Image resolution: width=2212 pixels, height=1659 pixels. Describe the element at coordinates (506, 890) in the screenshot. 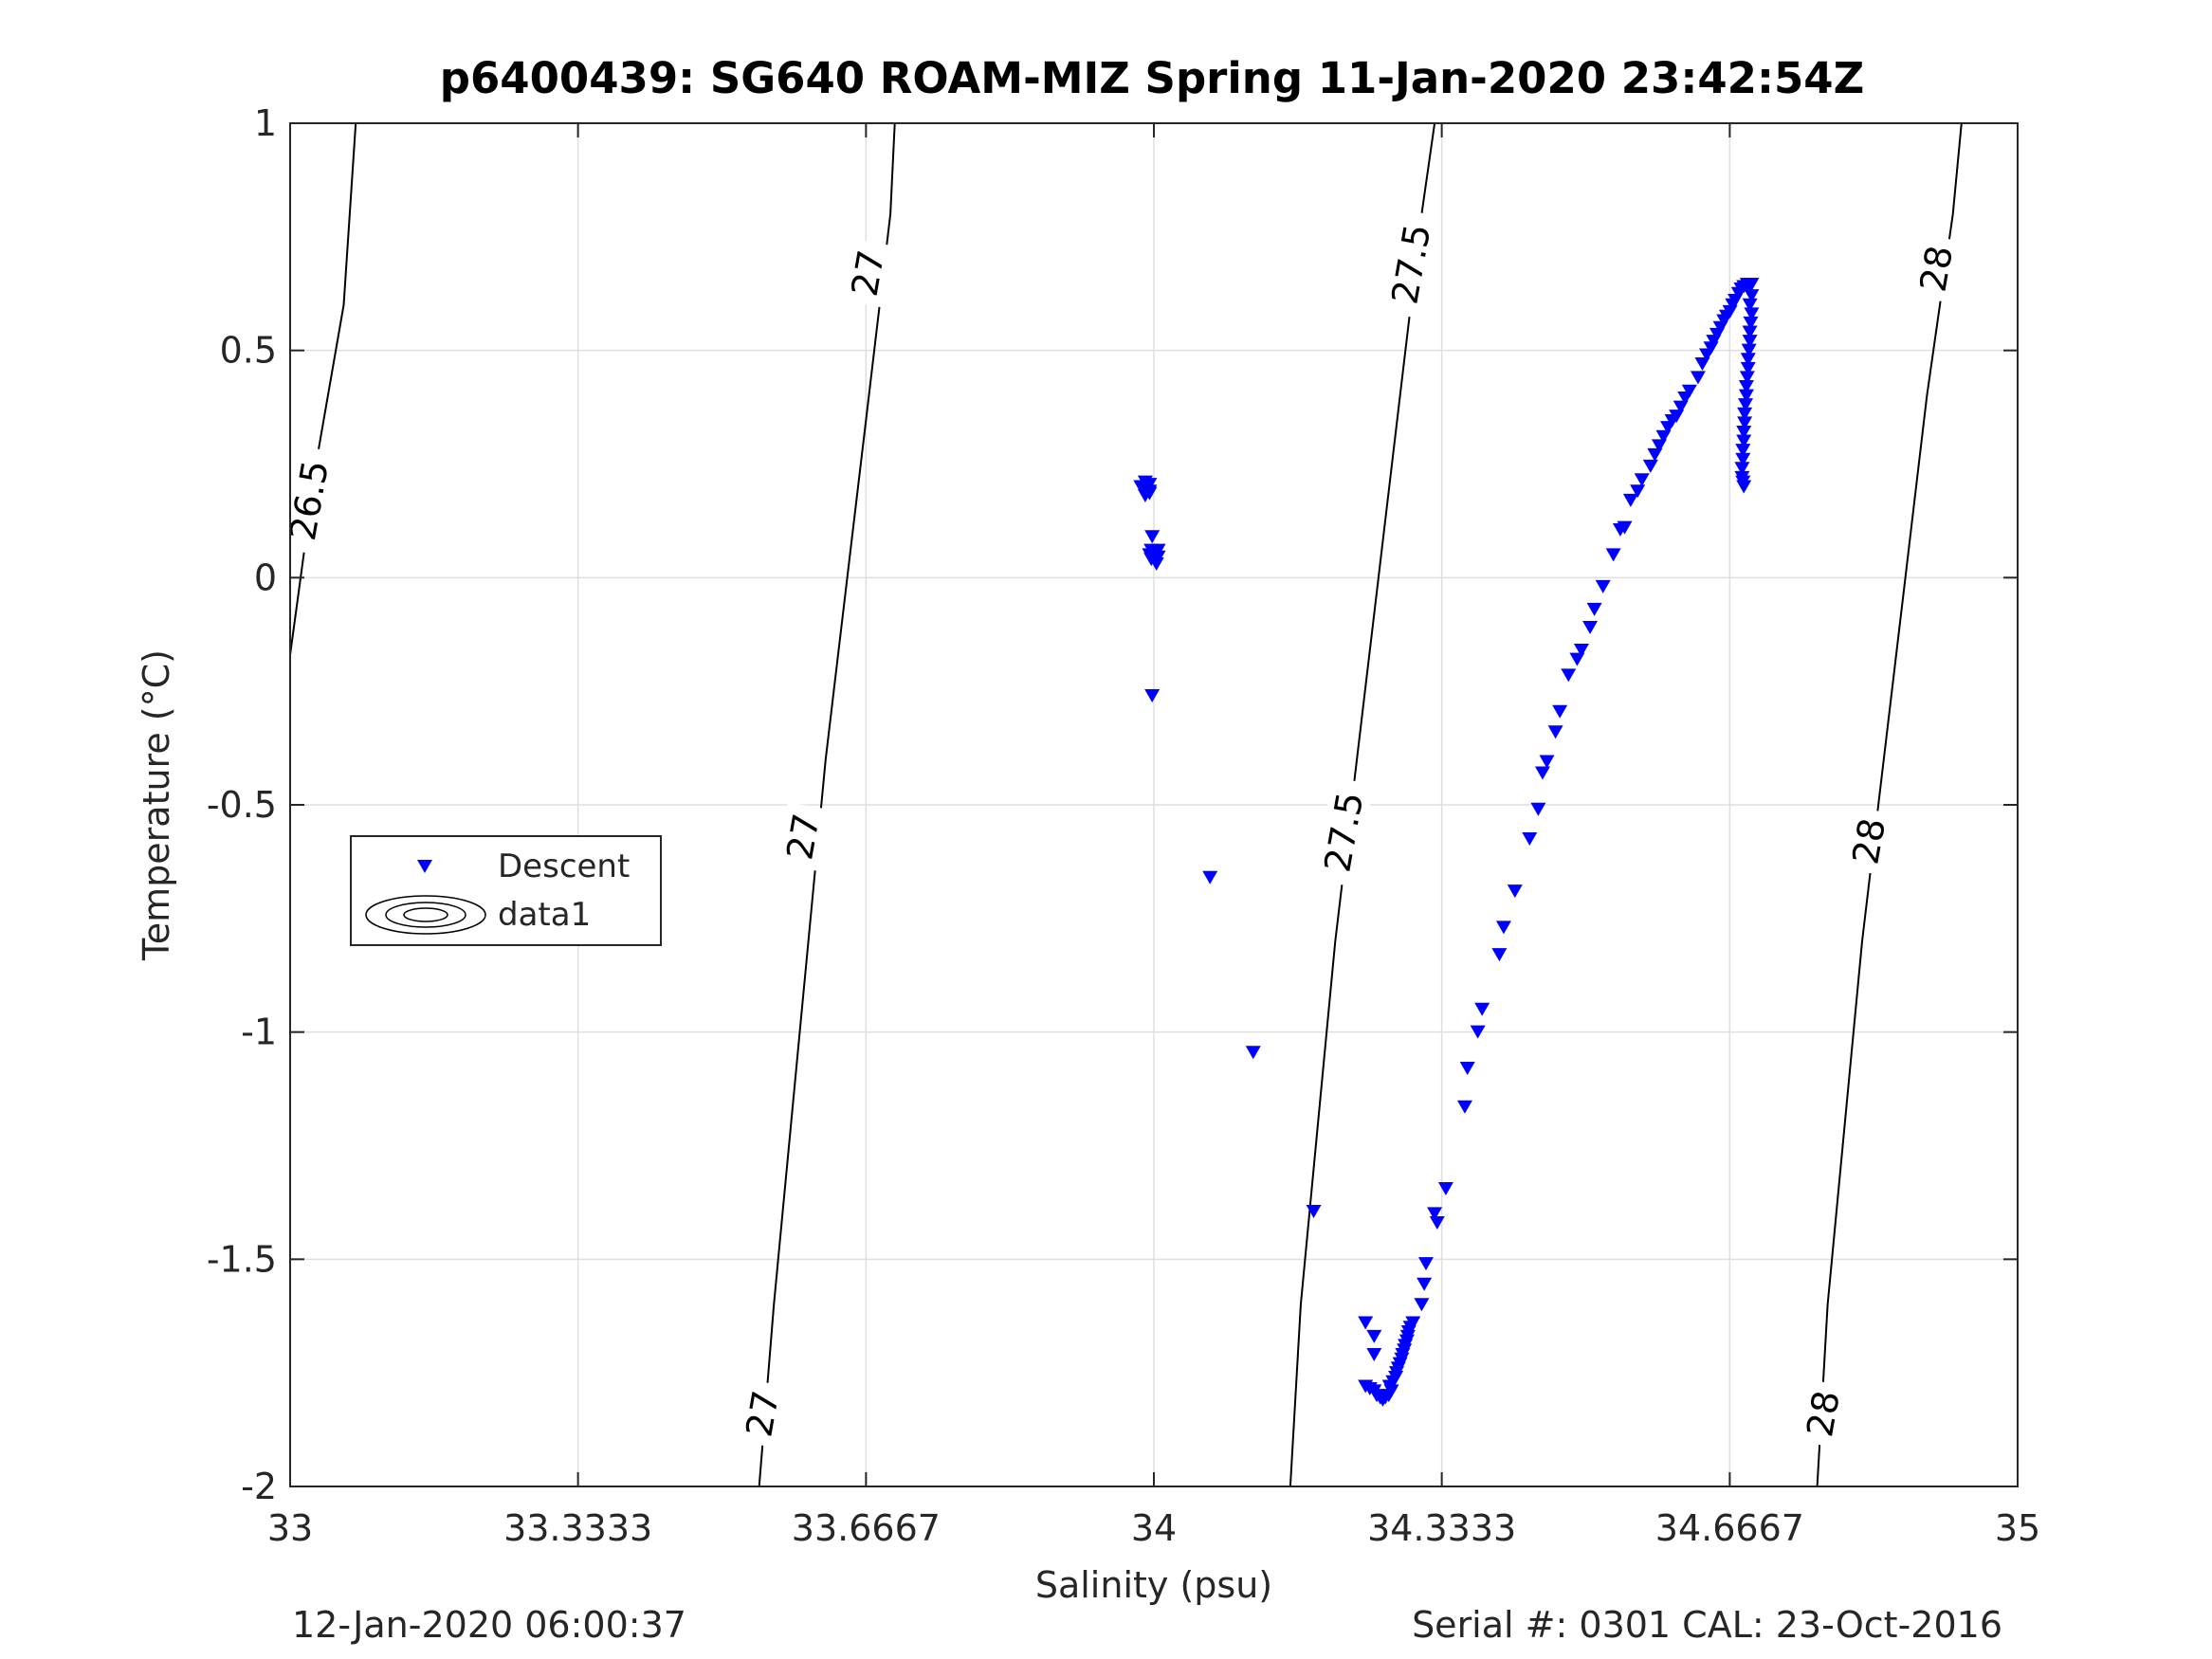

I see `legend: Descent data1` at that location.